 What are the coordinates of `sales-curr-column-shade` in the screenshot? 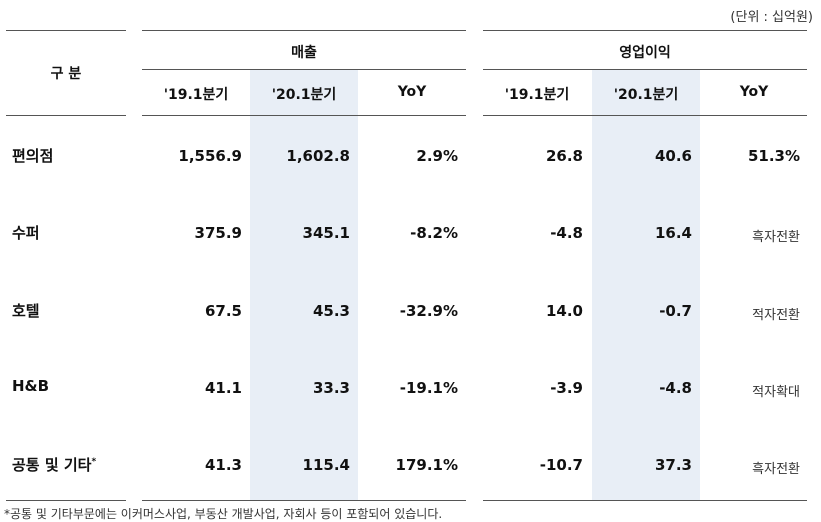 It's located at (304, 285).